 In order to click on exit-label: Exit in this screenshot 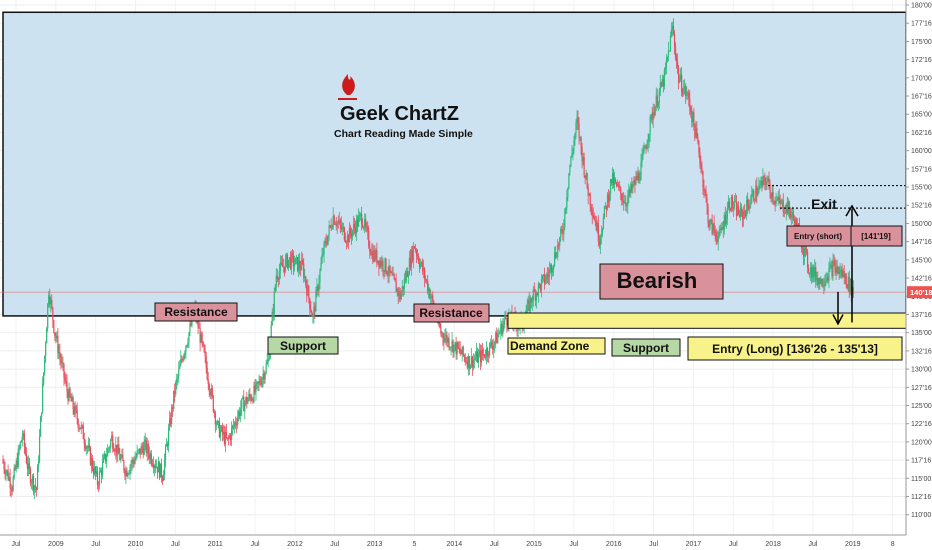, I will do `click(824, 204)`.